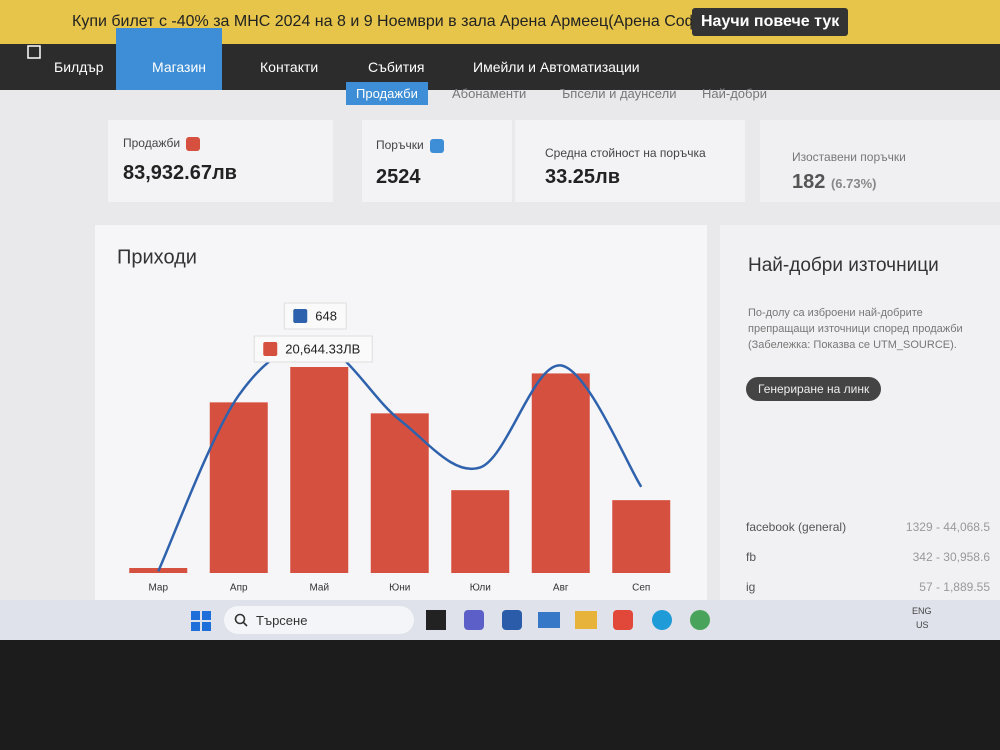 This screenshot has width=1000, height=750. Describe the element at coordinates (853, 183) in the screenshot. I see `kpi-note: (6.73%)` at that location.